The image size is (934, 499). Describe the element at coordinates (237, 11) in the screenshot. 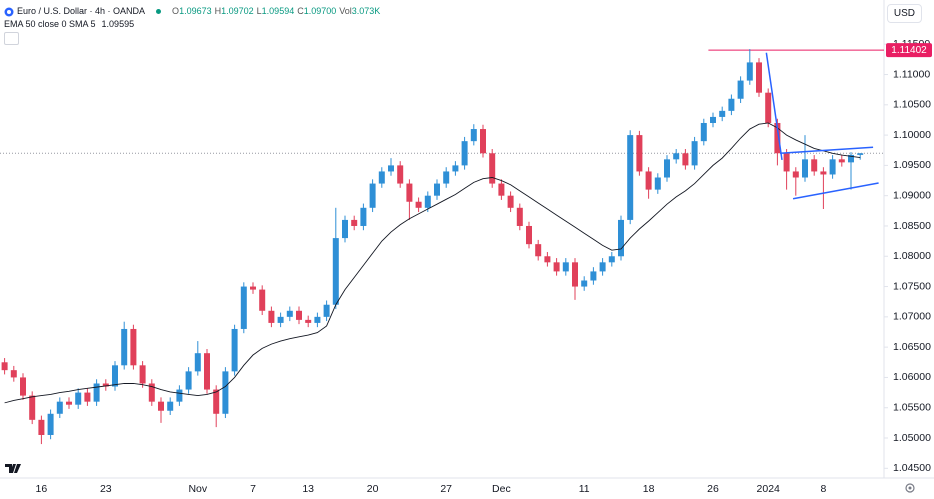

I see `ohlc-value: 1.09702` at that location.